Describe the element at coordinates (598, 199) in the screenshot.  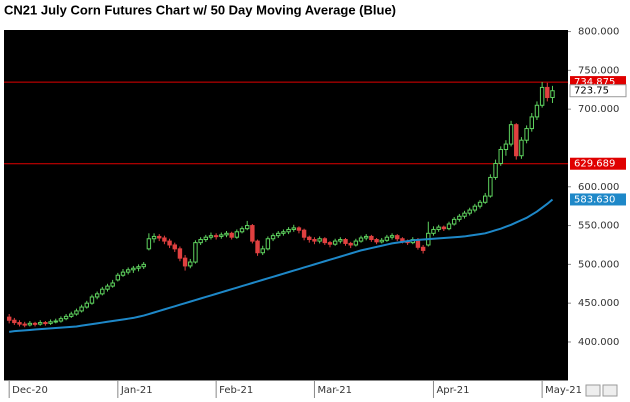
I see `ma-label-box` at that location.